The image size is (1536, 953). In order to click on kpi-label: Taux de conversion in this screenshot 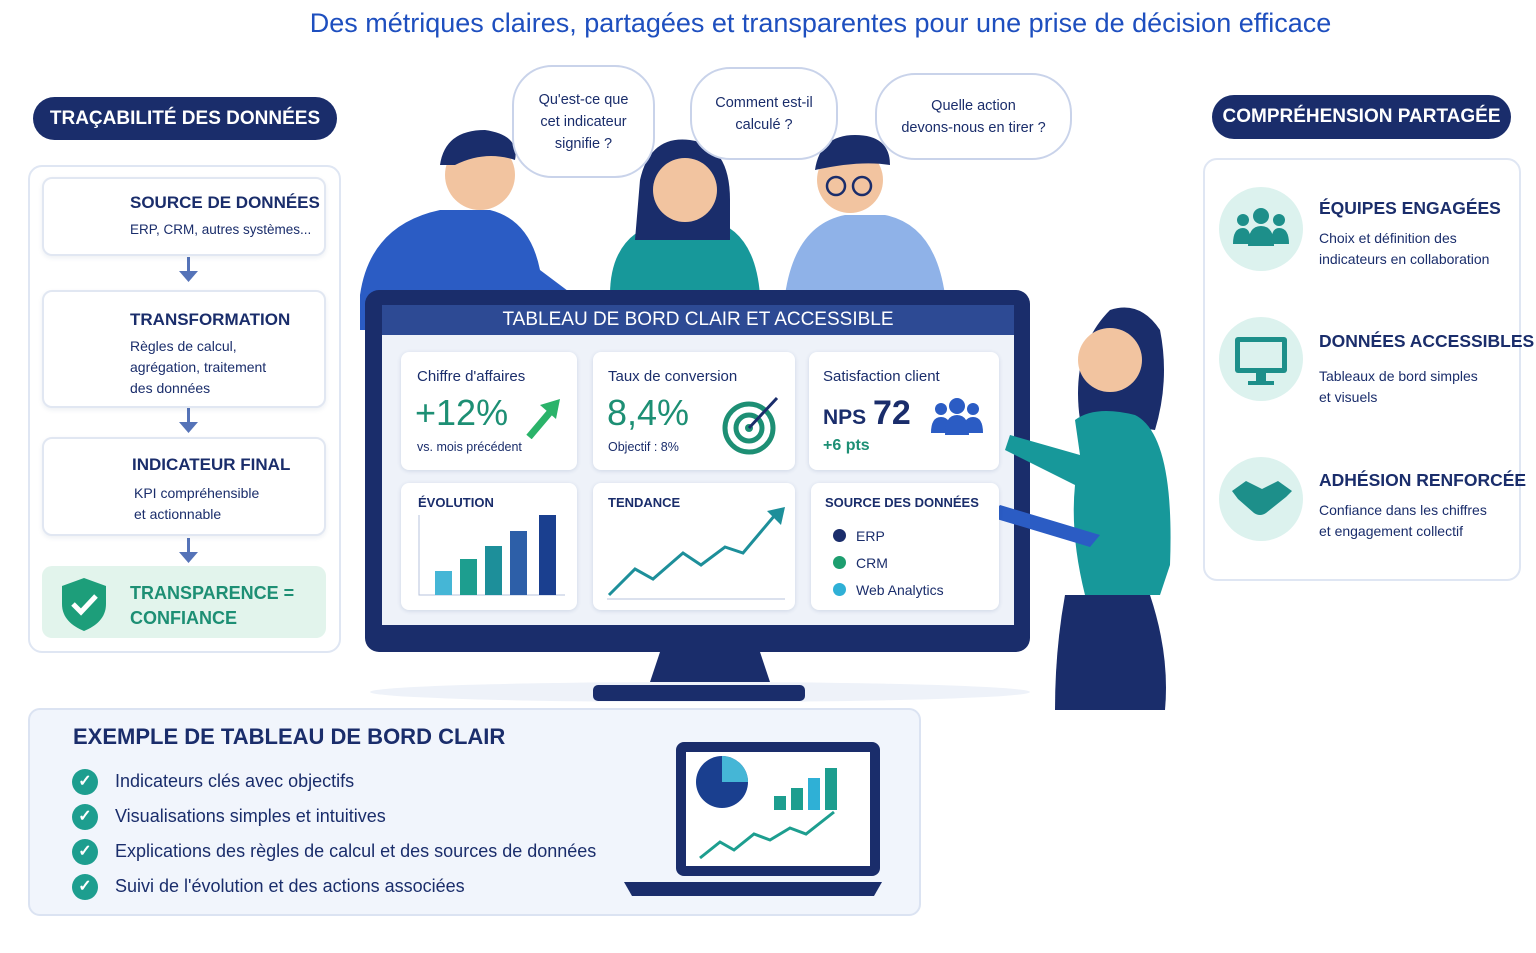, I will do `click(673, 376)`.